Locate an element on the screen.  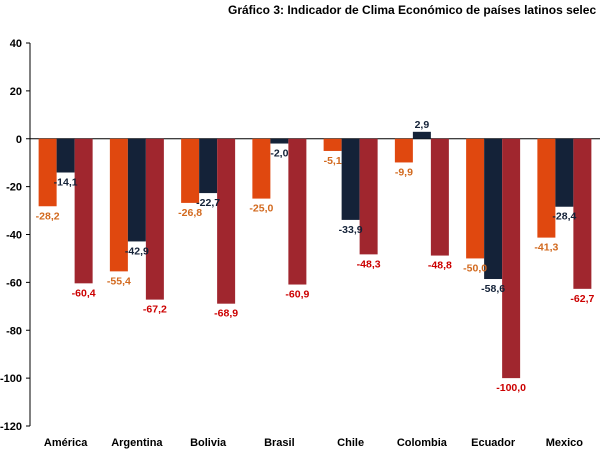
data-label-series-2: -2,0 is located at coordinates (279, 154).